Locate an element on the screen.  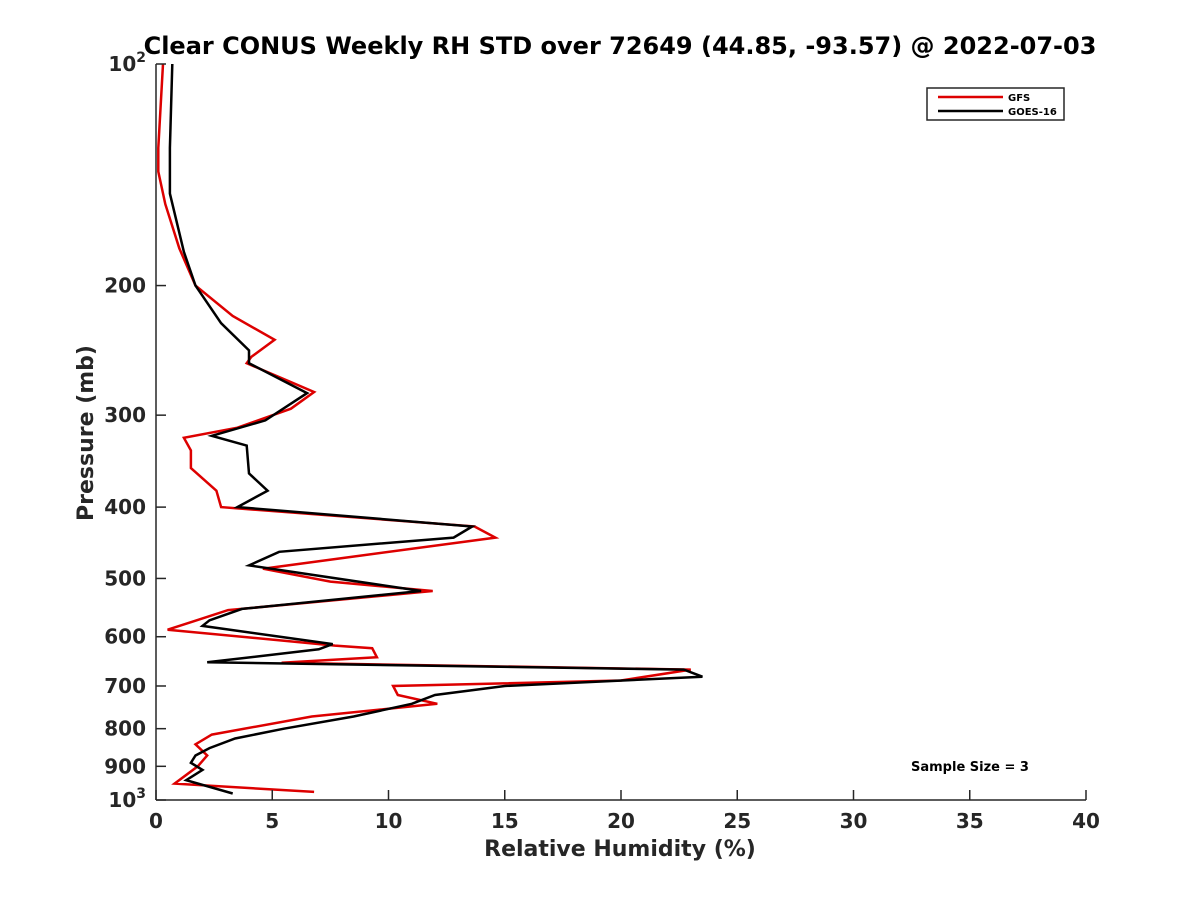
y-tick-label: 10³ is located at coordinates (127, 799).